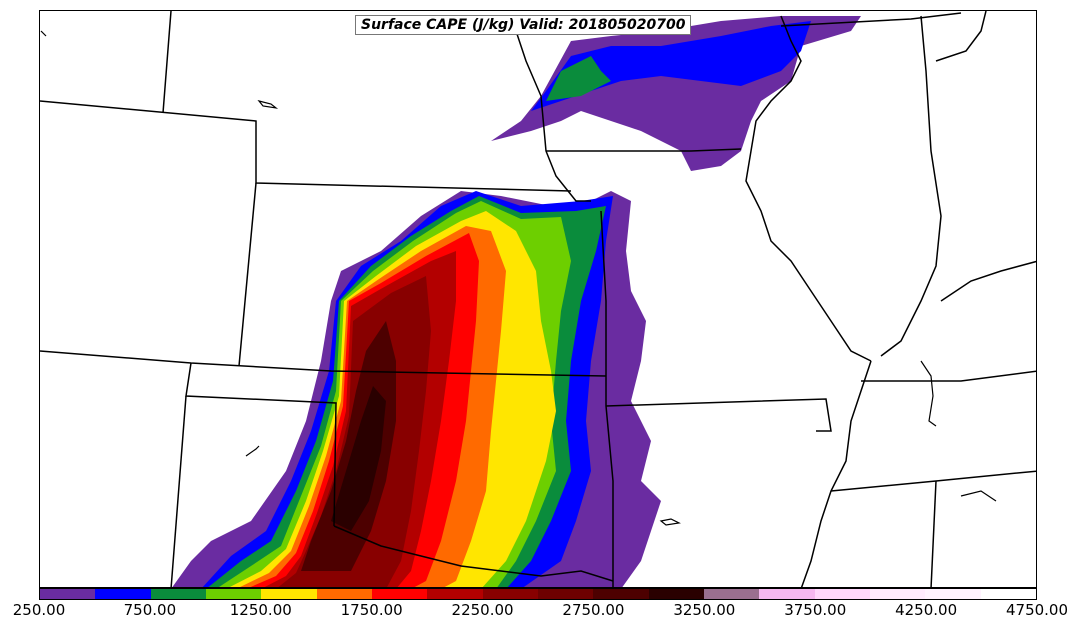 The image size is (1081, 633). What do you see at coordinates (39, 610) in the screenshot?
I see `colorbar-tick-label: 250.00` at bounding box center [39, 610].